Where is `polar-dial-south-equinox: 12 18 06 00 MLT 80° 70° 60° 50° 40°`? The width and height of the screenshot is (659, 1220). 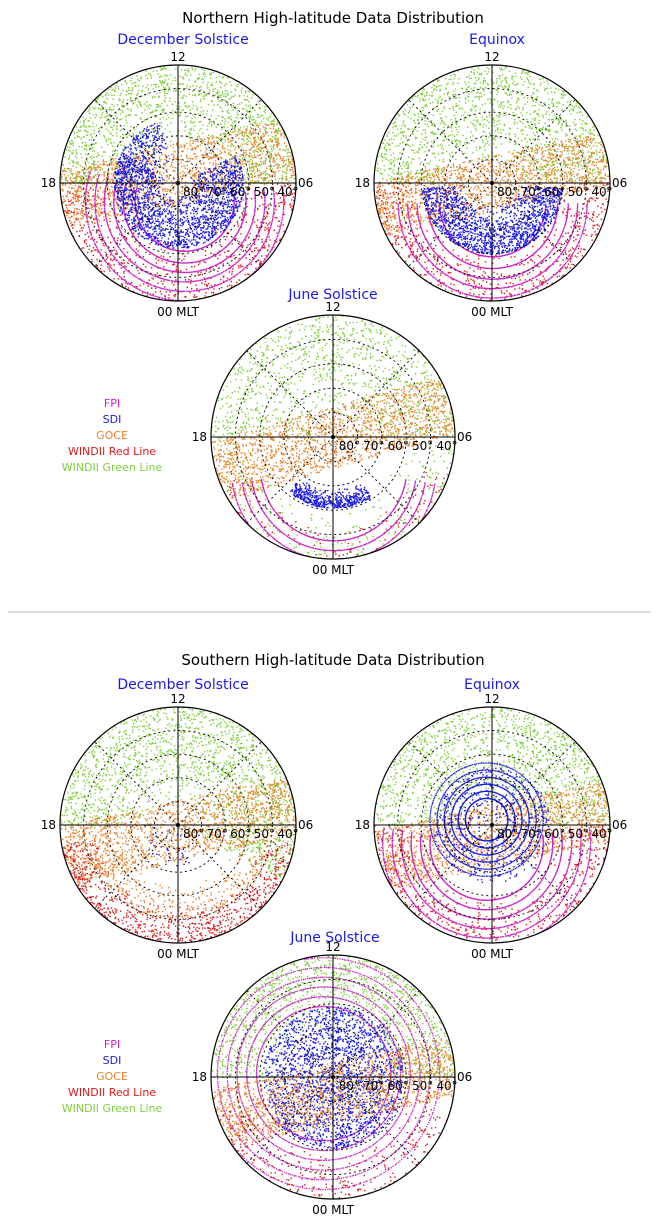 polar-dial-south-equinox: 12 18 06 00 MLT 80° 70° 60° 50° 40° is located at coordinates (491, 826).